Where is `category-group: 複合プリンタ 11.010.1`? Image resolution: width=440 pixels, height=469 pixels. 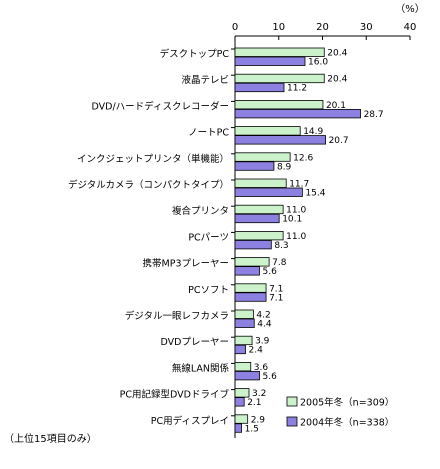 category-group: 複合プリンタ 11.010.1 is located at coordinates (239, 214).